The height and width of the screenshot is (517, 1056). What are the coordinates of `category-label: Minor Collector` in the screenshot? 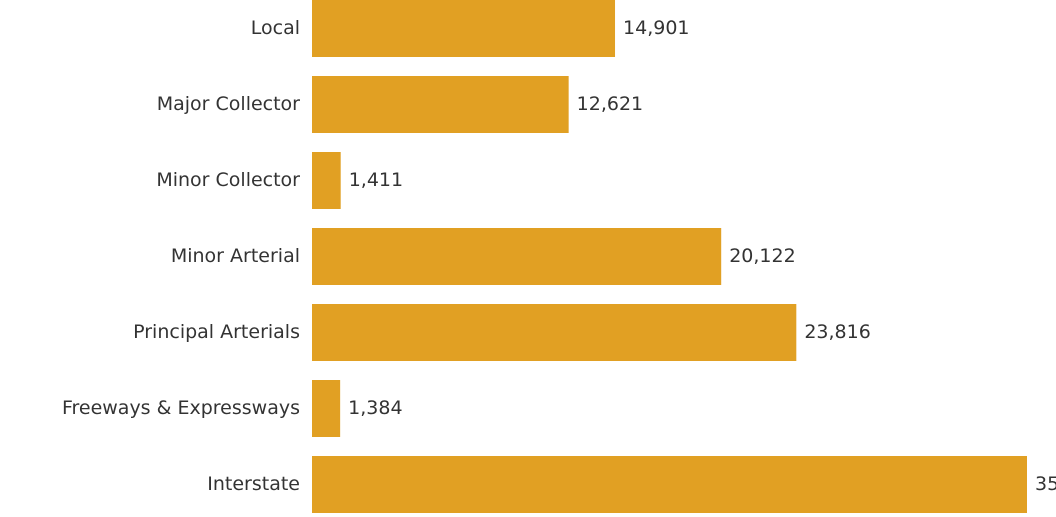 It's located at (228, 180).